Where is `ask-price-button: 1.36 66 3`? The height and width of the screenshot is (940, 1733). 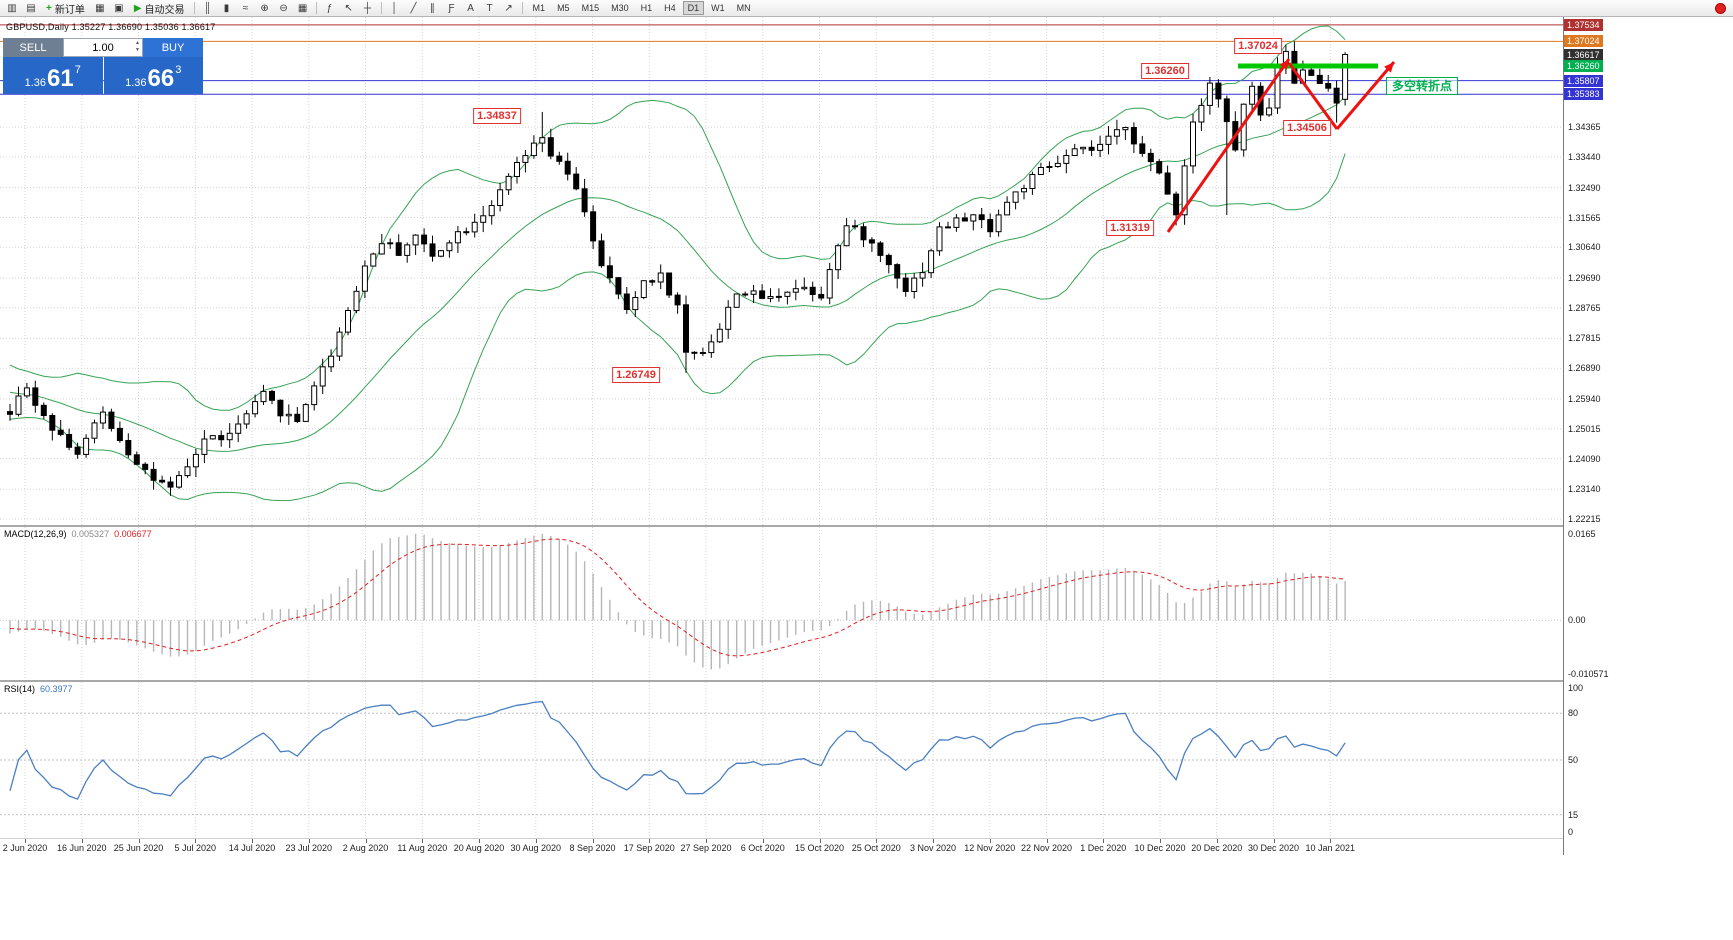
ask-price-button: 1.36 66 3 is located at coordinates (153, 75).